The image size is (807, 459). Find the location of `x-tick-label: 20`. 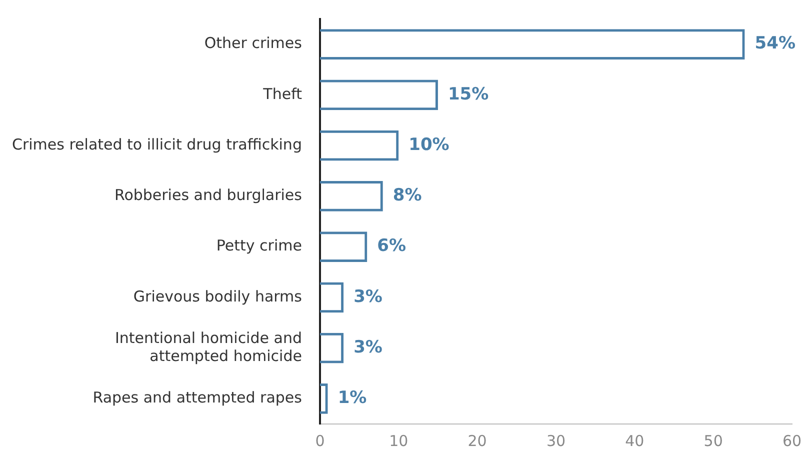

x-tick-label: 20 is located at coordinates (477, 441).